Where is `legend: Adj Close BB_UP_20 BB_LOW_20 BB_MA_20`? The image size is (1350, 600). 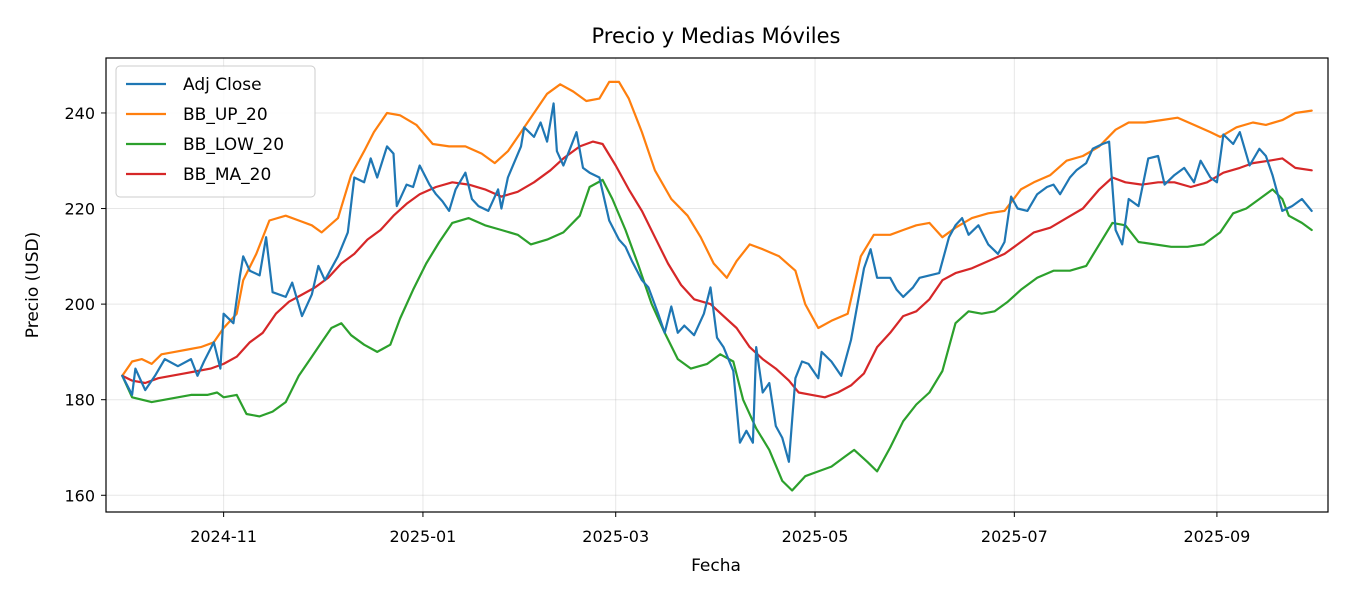
legend: Adj Close BB_UP_20 BB_LOW_20 BB_MA_20 is located at coordinates (215, 131).